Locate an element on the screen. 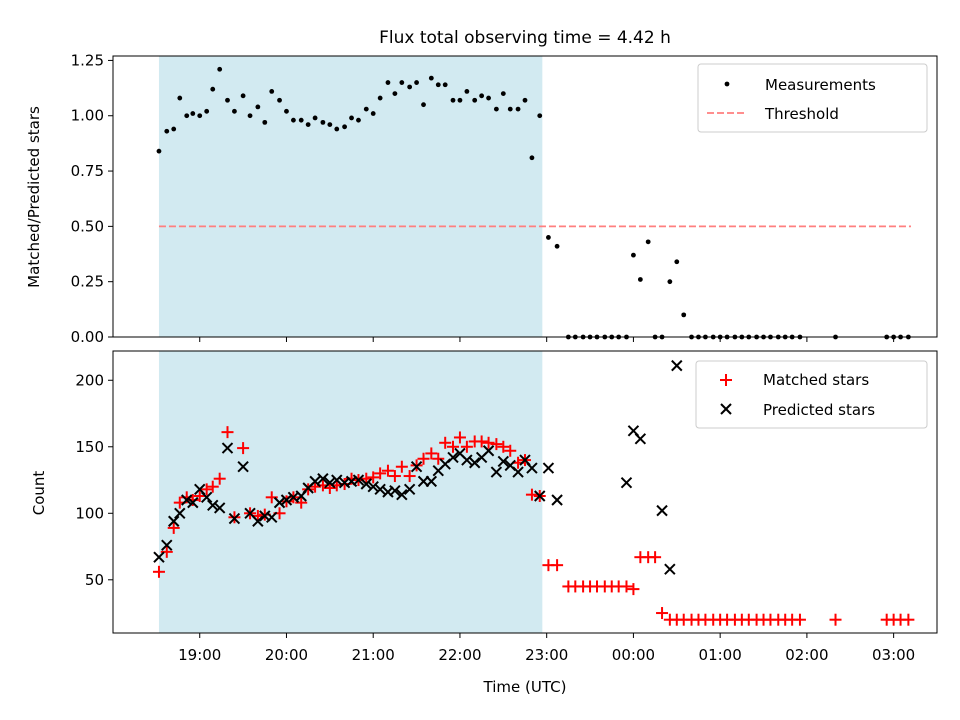  bottom-x-tick-label: 22:00 is located at coordinates (459, 655).